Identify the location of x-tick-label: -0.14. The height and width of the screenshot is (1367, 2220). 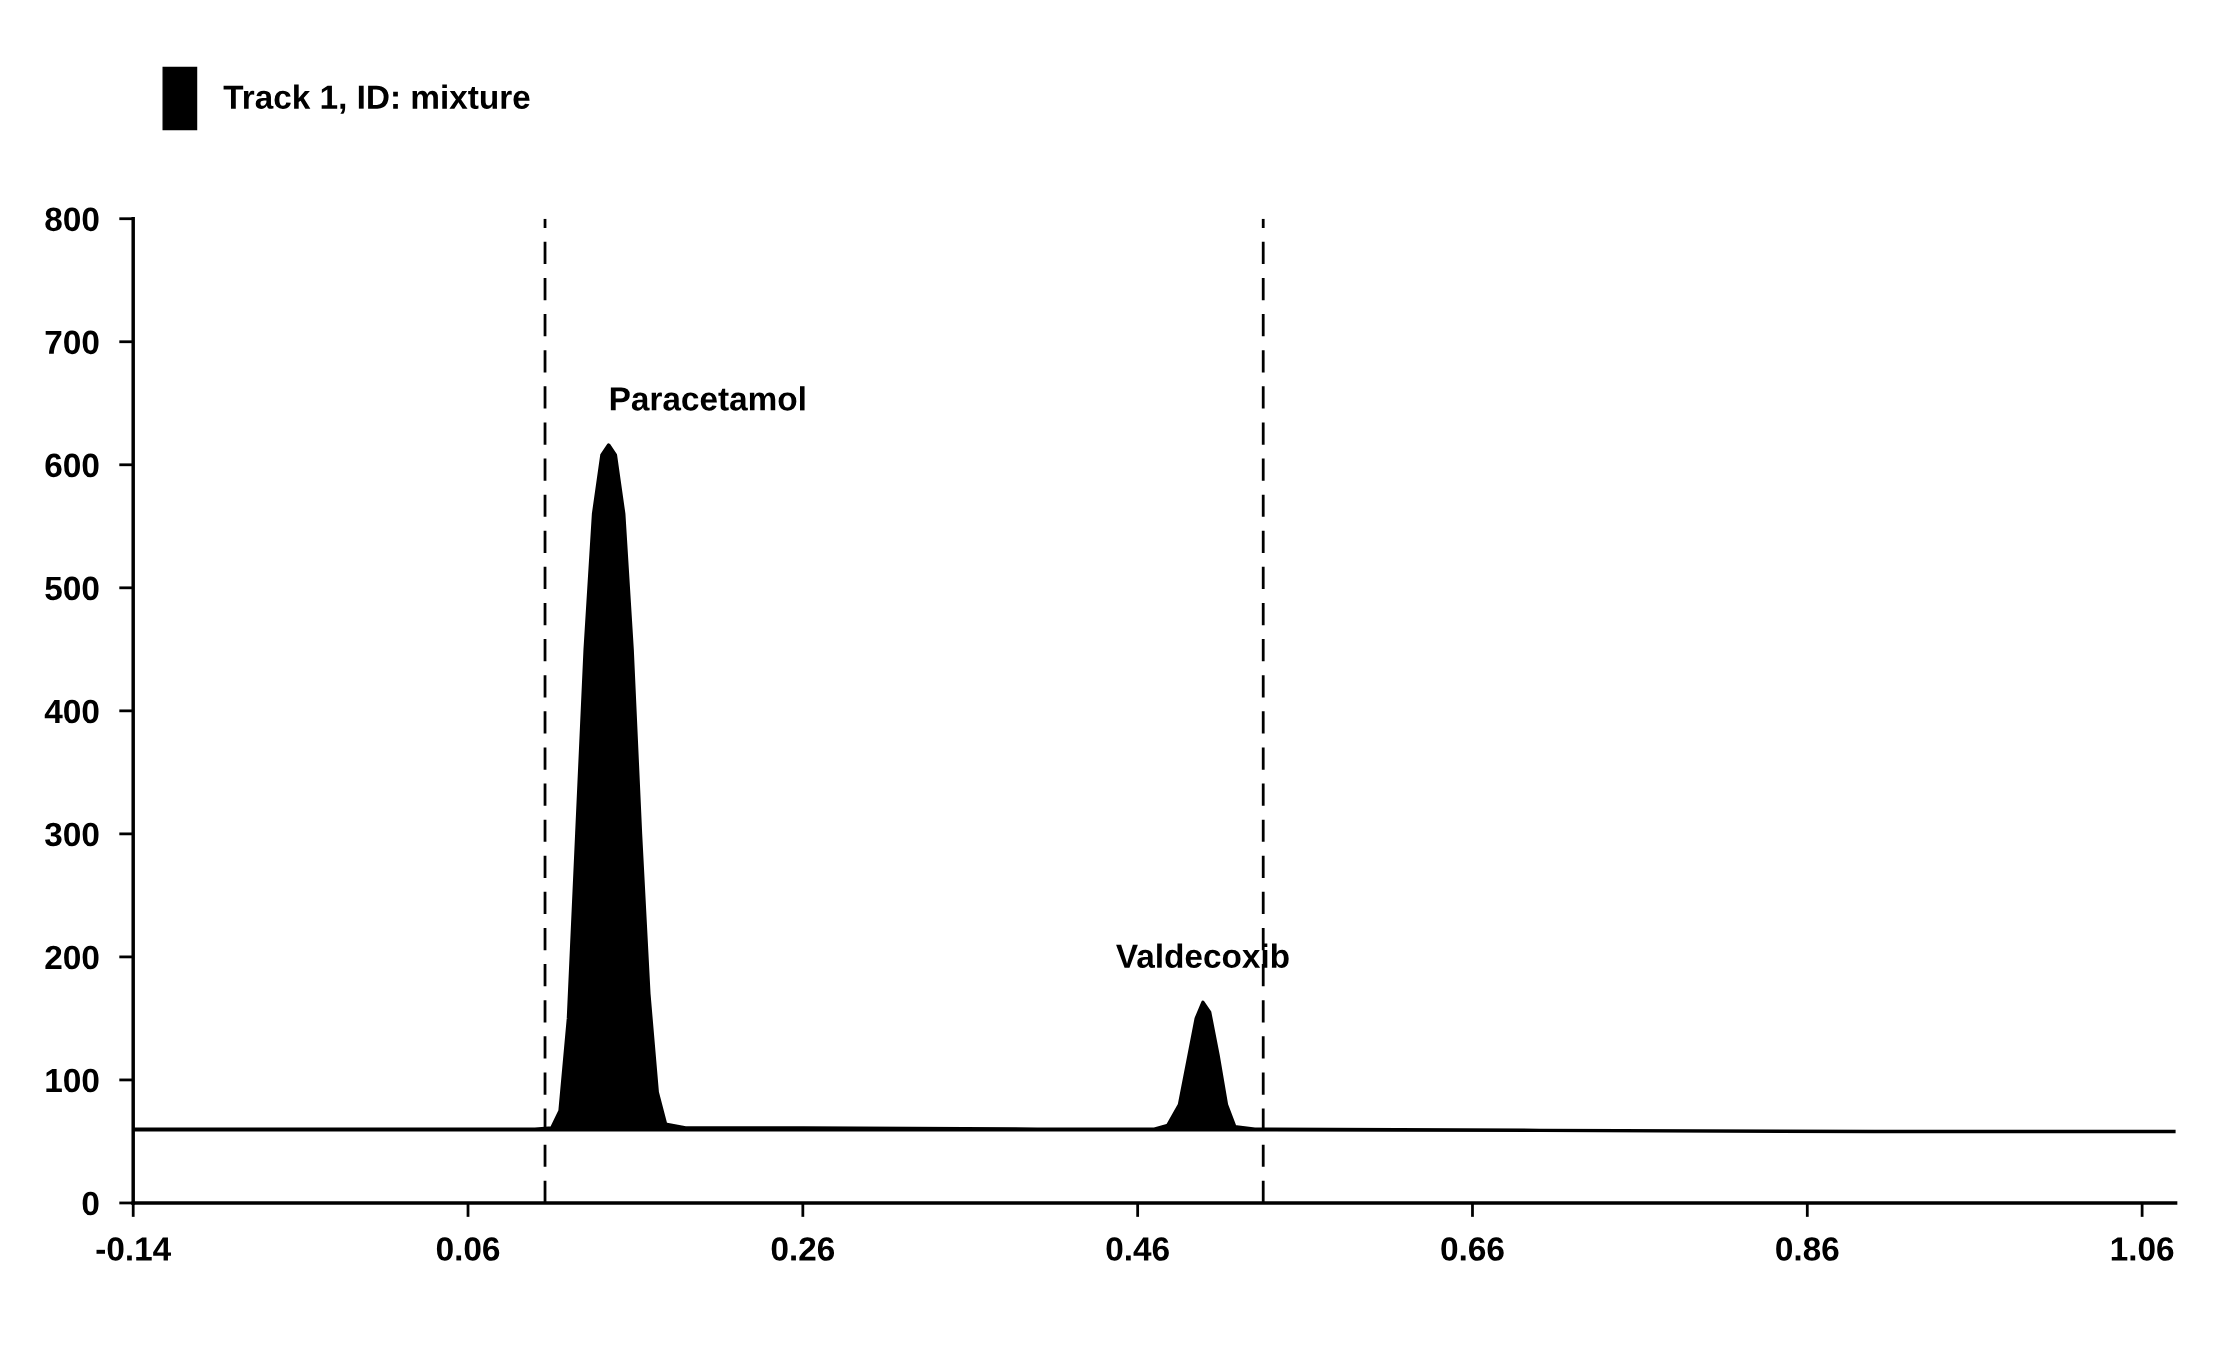
(134, 1249).